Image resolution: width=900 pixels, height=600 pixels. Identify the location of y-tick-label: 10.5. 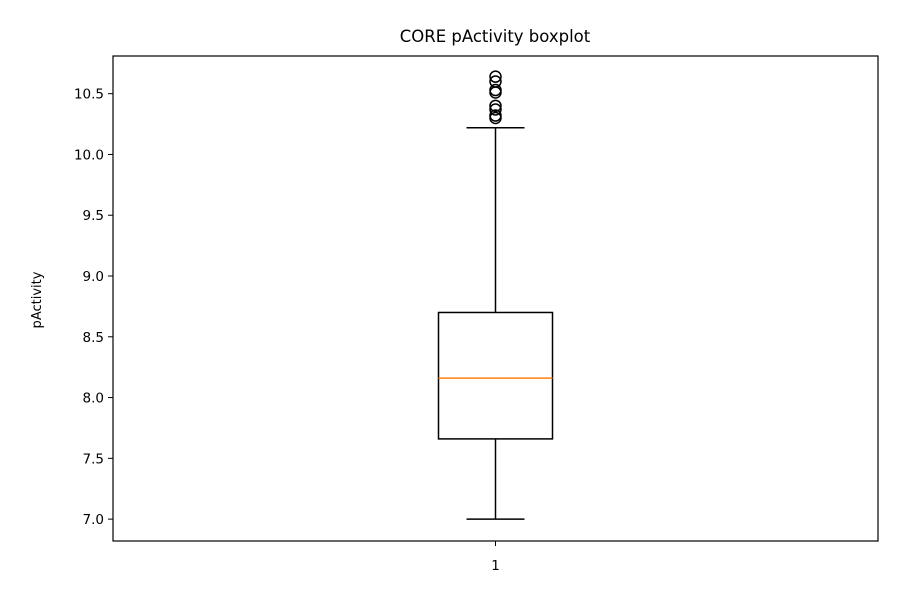
(89, 95).